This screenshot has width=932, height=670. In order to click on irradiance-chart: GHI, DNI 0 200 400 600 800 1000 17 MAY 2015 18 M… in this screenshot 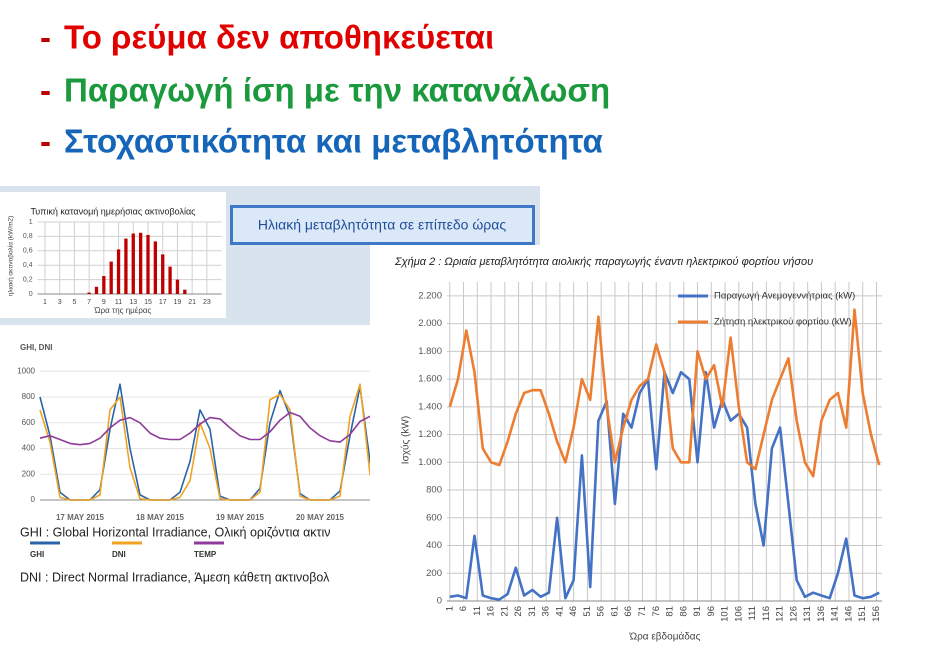, I will do `click(204, 463)`.